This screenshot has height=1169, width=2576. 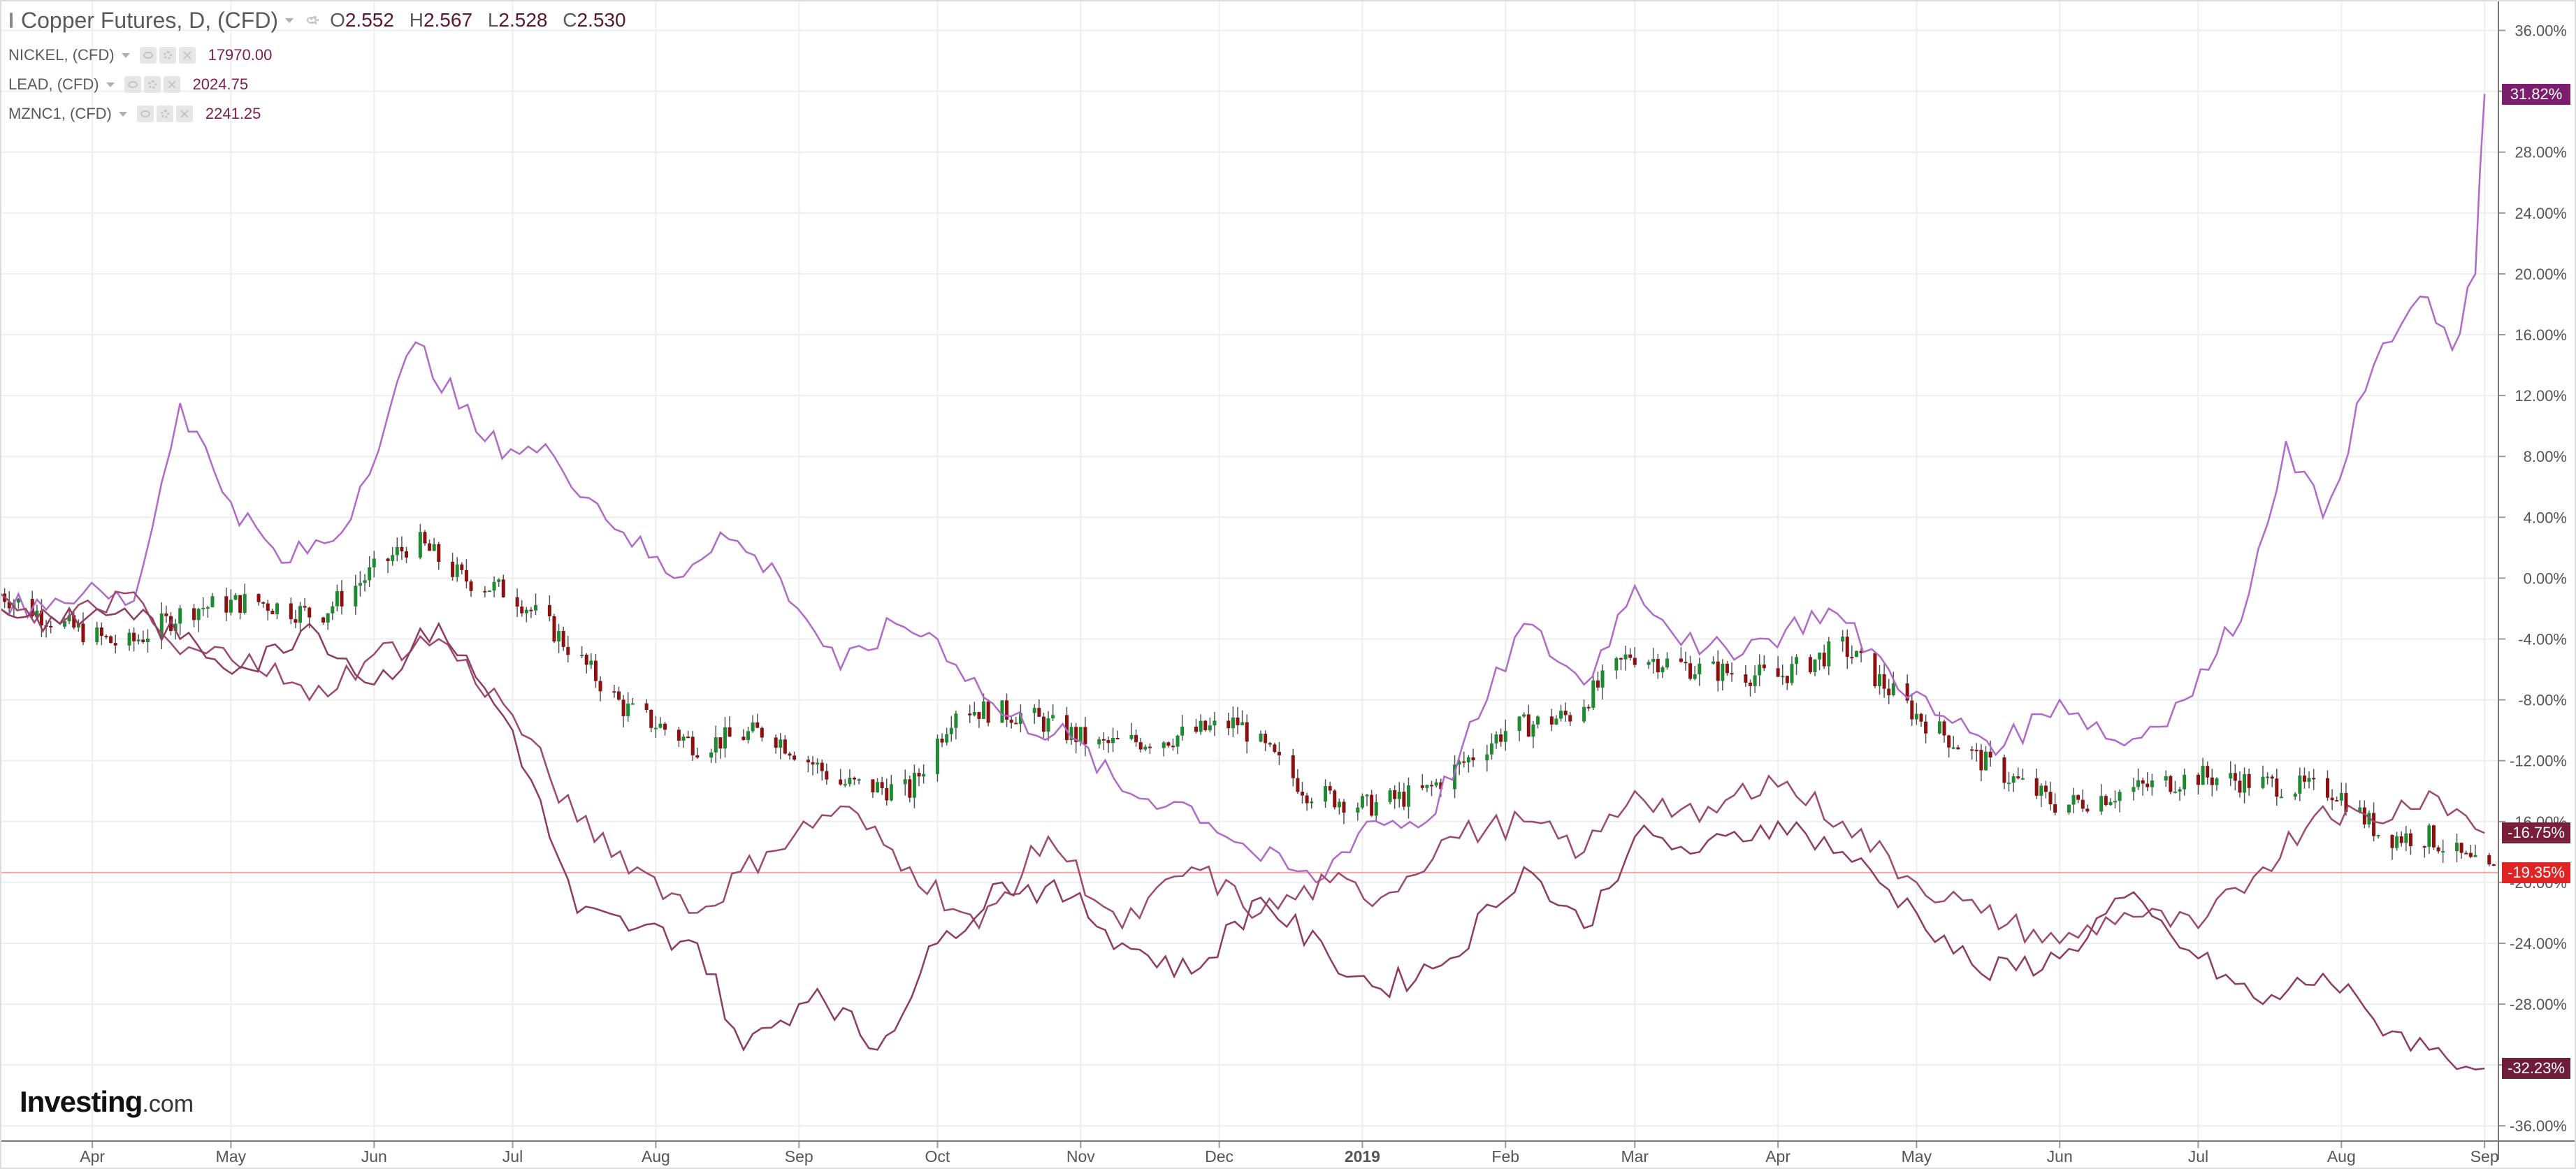 I want to click on series-title: LEAD, (CFD), so click(x=54, y=84).